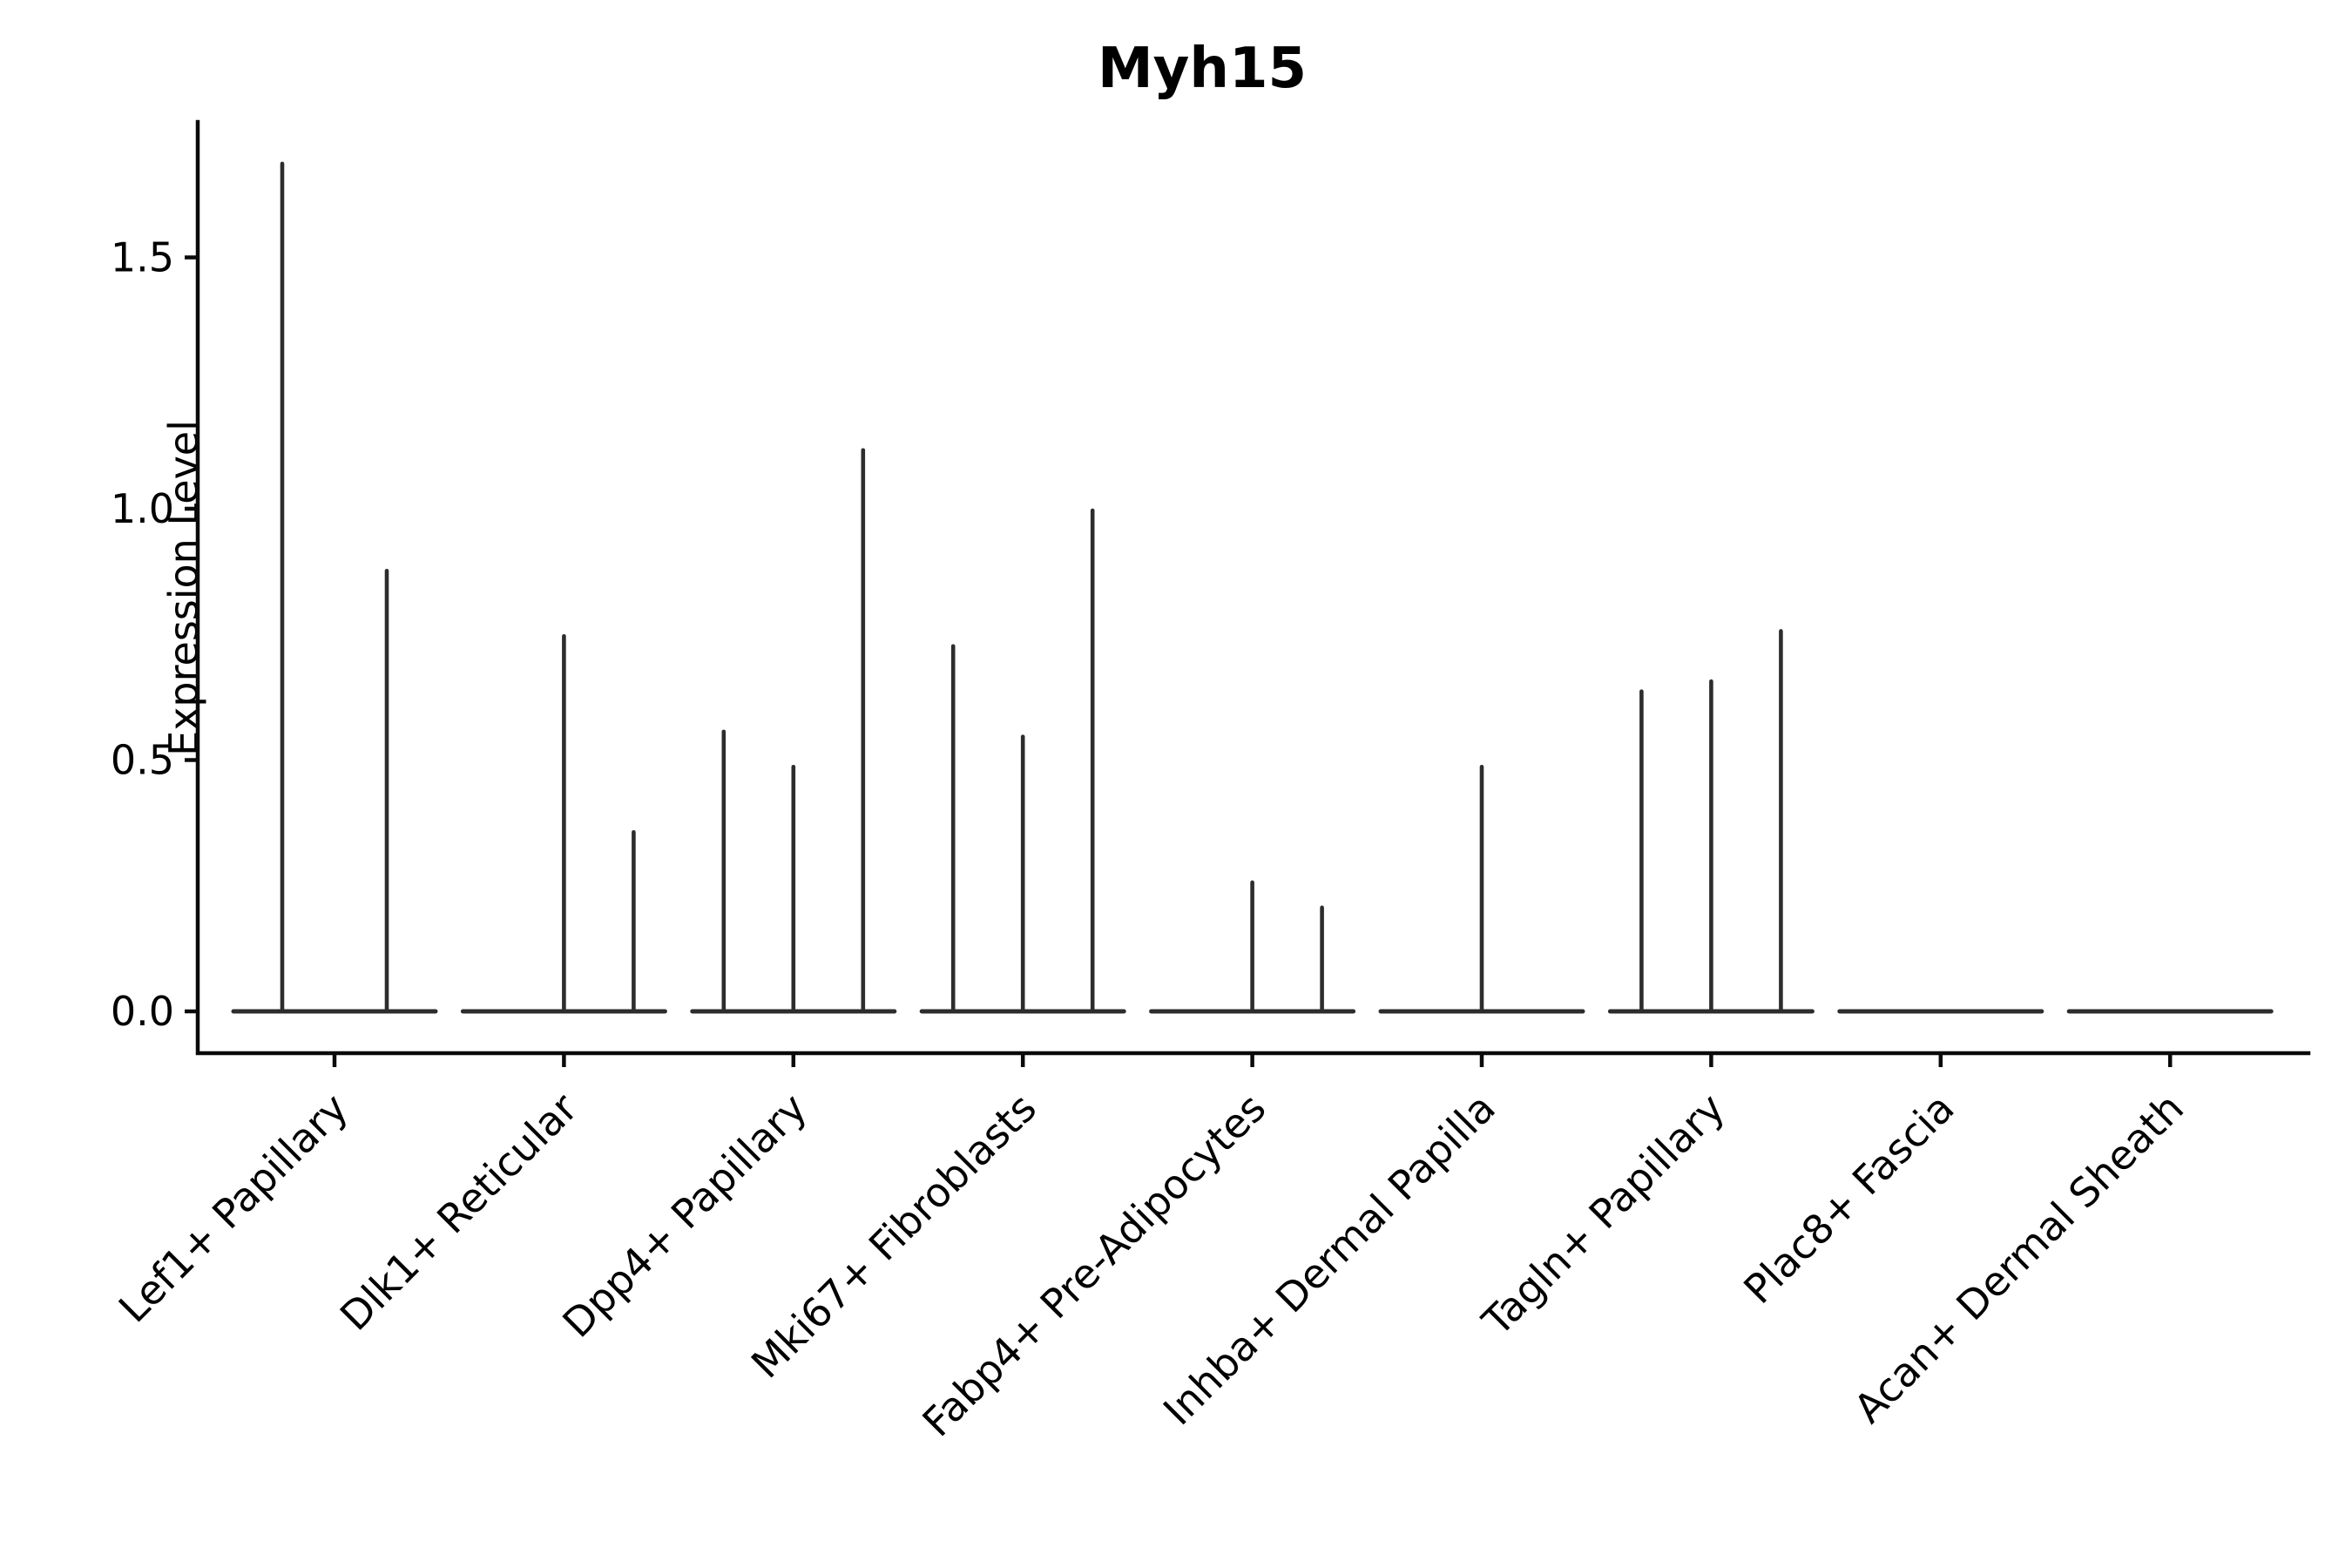 Image resolution: width=2352 pixels, height=1568 pixels. What do you see at coordinates (142, 509) in the screenshot?
I see `y-tick-label: 1.0` at bounding box center [142, 509].